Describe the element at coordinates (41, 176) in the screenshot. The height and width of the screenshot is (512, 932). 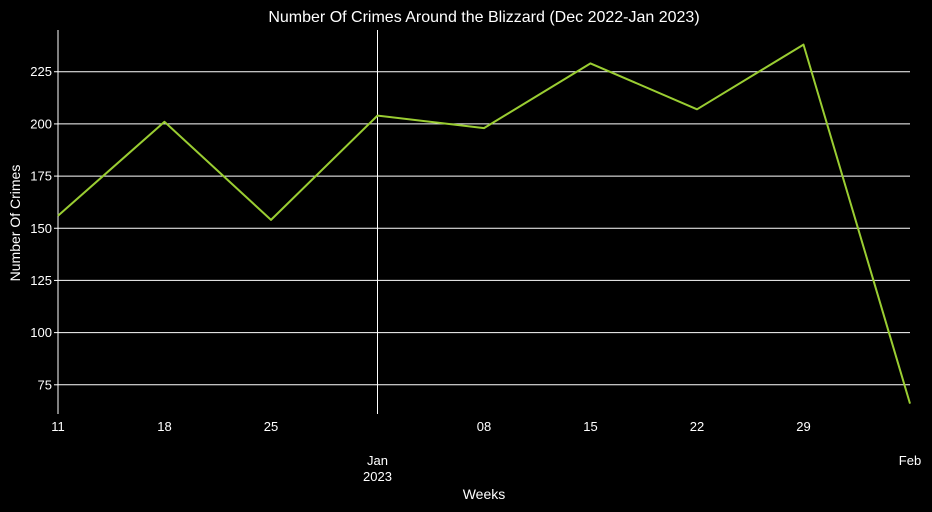
I see `y-tick-label: 175` at that location.